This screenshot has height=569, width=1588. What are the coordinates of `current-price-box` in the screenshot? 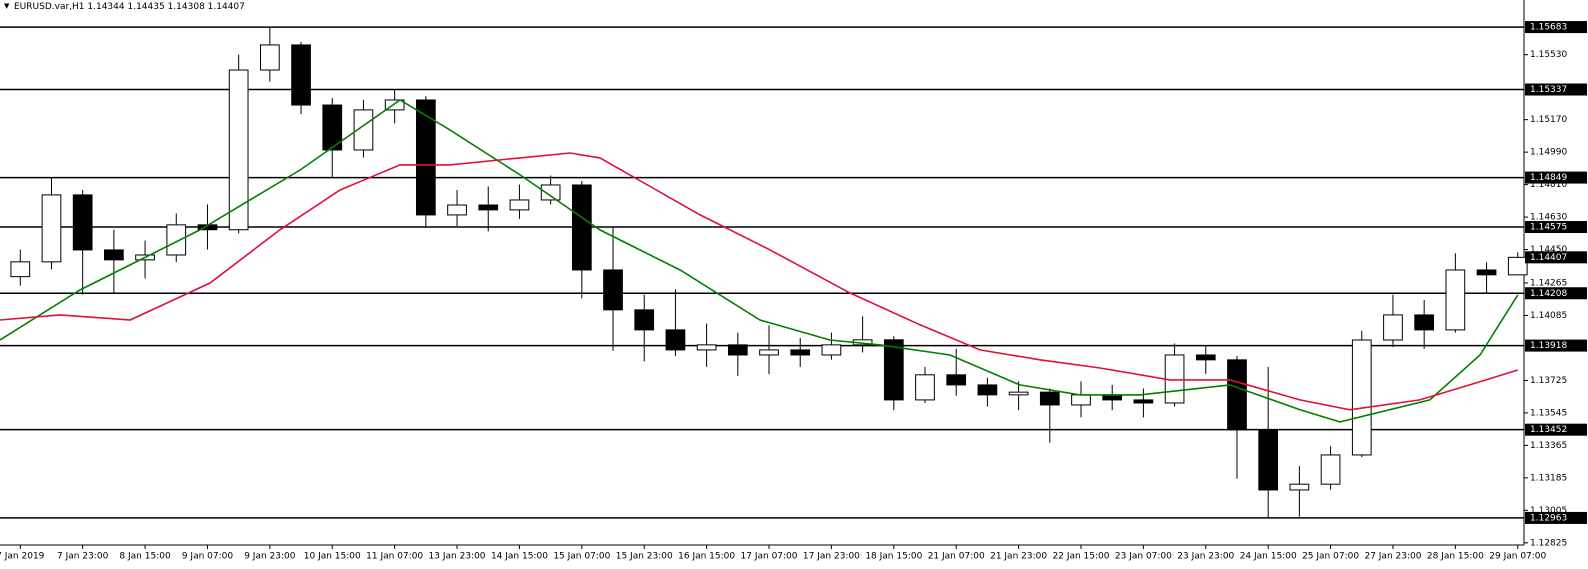 It's located at (1556, 257).